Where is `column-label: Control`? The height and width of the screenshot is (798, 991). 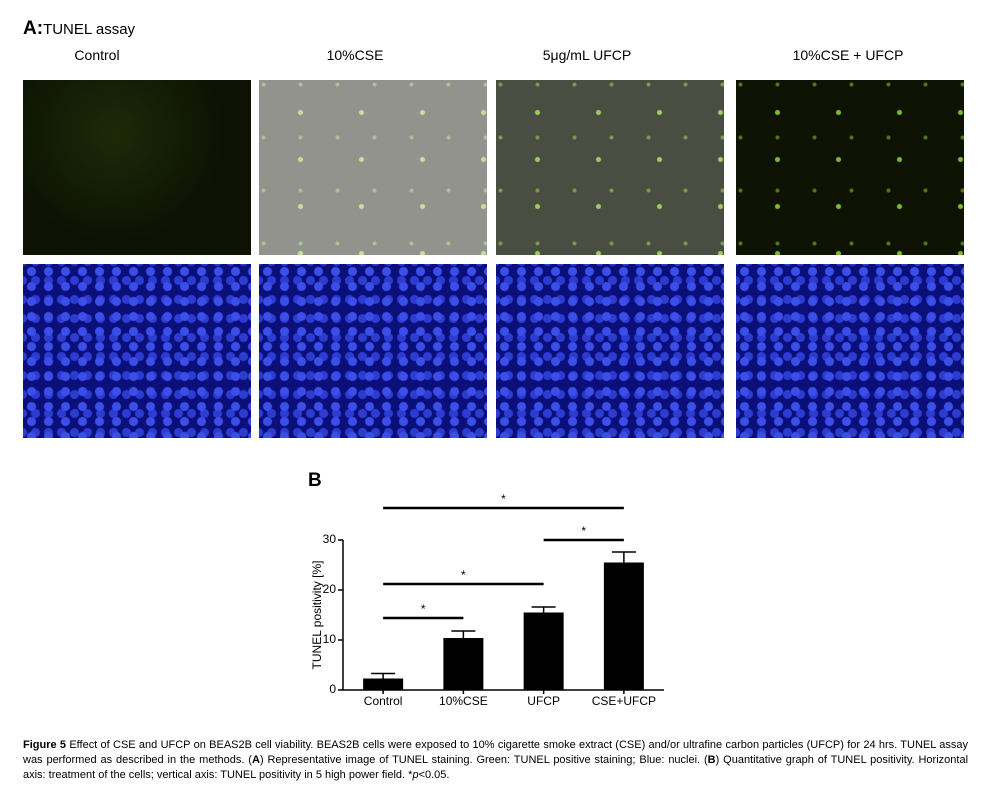 column-label: Control is located at coordinates (97, 55).